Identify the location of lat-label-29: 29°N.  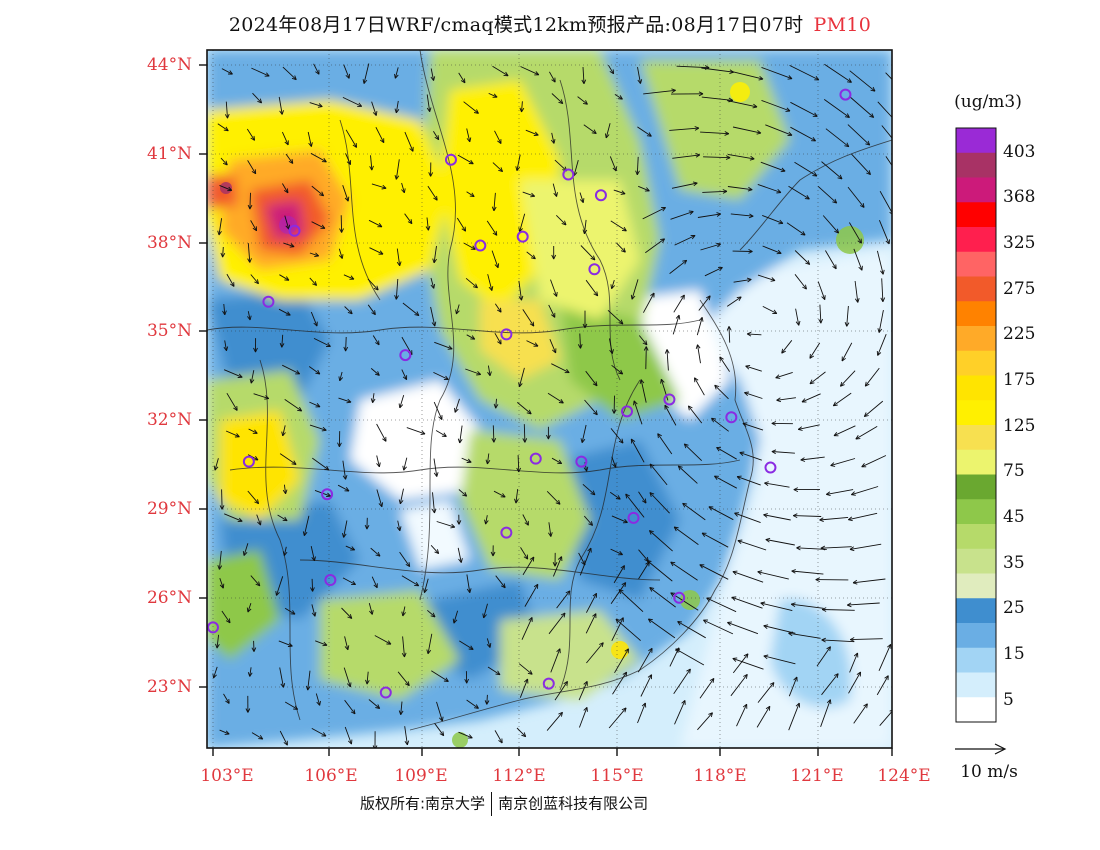
(169, 509).